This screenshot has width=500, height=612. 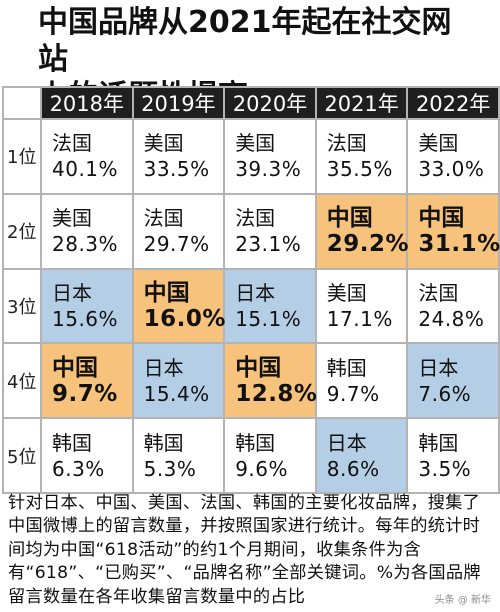 I want to click on rank-cell: 中国 31.1%, so click(x=453, y=231).